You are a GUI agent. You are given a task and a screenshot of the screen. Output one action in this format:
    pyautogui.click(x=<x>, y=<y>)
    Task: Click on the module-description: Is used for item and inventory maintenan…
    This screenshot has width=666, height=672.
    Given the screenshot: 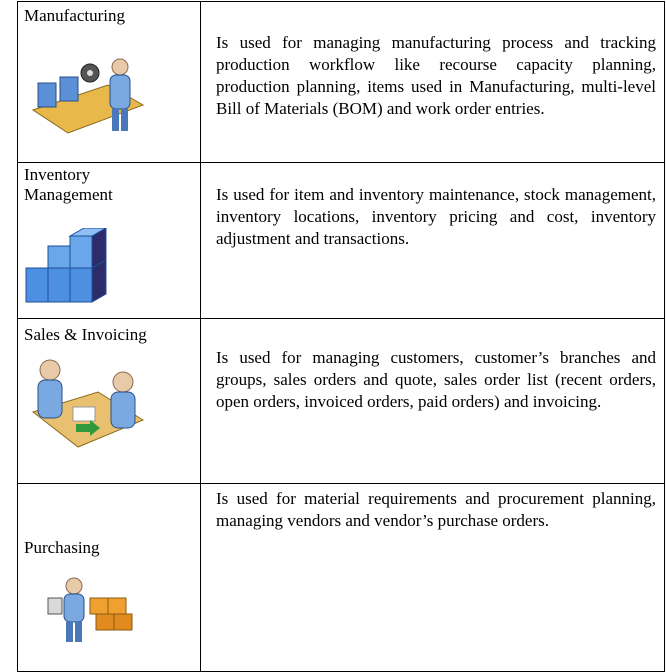 What is the action you would take?
    pyautogui.click(x=436, y=216)
    